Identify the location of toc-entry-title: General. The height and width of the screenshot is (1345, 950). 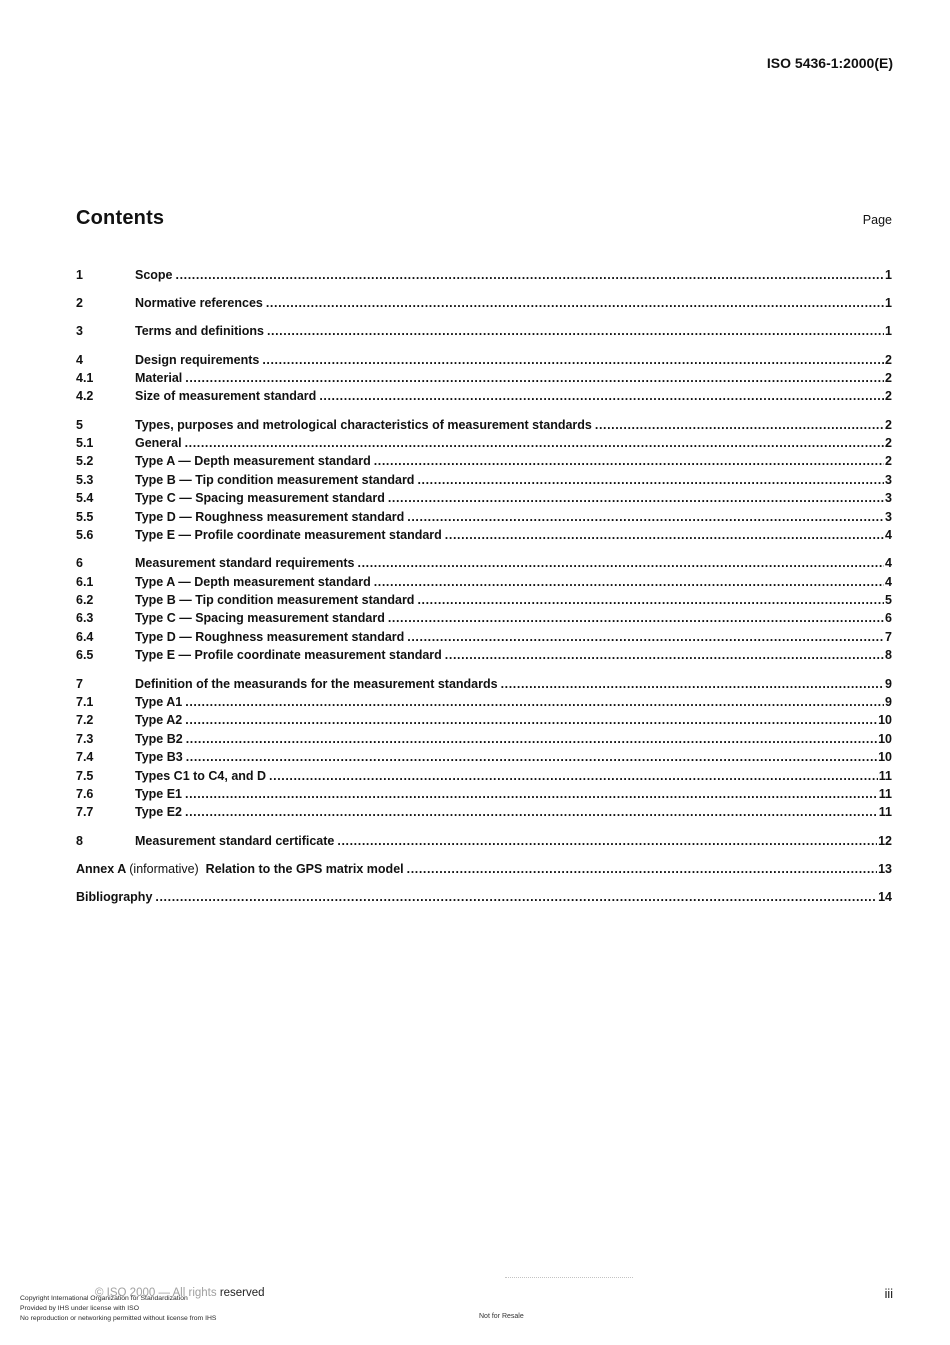
(158, 443).